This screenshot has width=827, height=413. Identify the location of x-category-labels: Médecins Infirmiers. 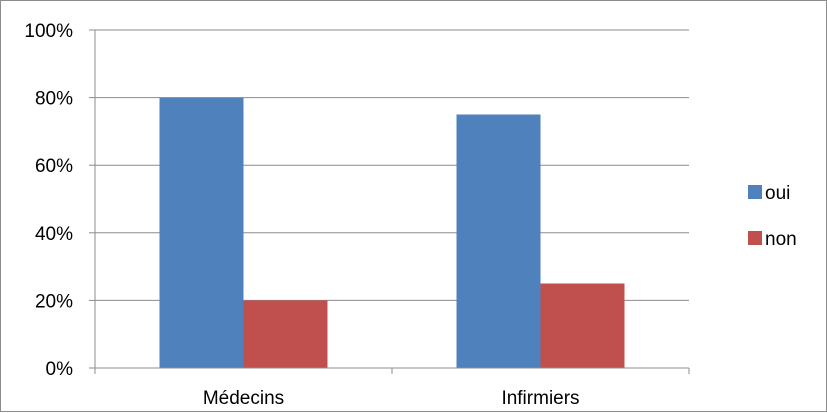
(391, 398).